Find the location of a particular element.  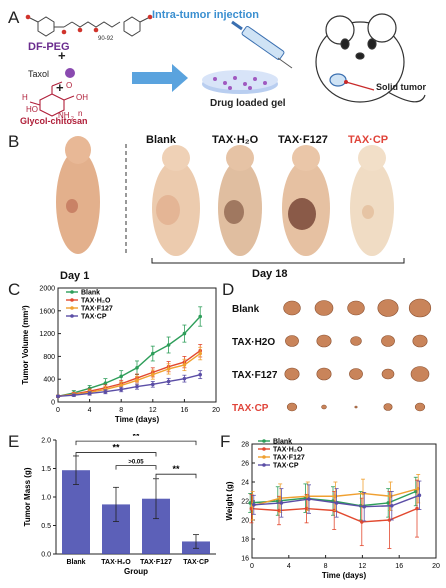

chem-label-oh: OH is located at coordinates (82, 97).